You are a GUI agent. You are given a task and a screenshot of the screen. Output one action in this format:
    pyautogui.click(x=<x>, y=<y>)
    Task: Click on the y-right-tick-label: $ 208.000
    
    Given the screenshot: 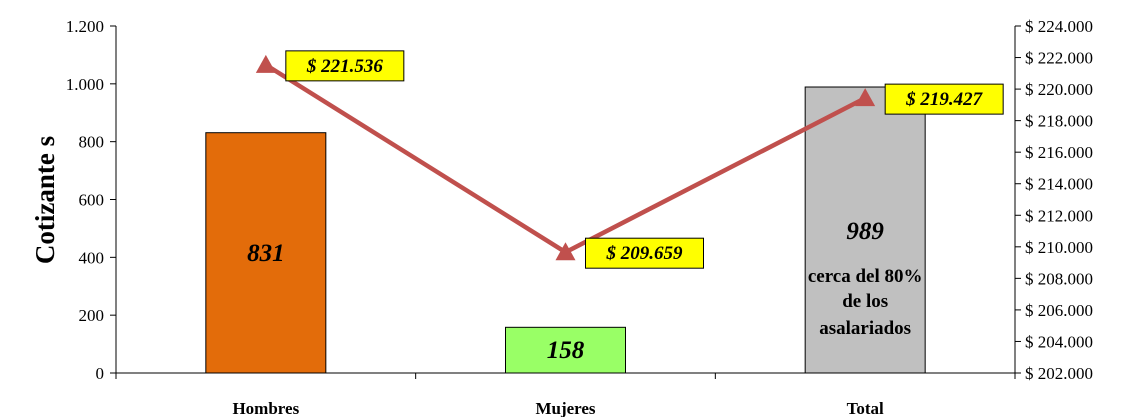 What is the action you would take?
    pyautogui.click(x=1059, y=278)
    